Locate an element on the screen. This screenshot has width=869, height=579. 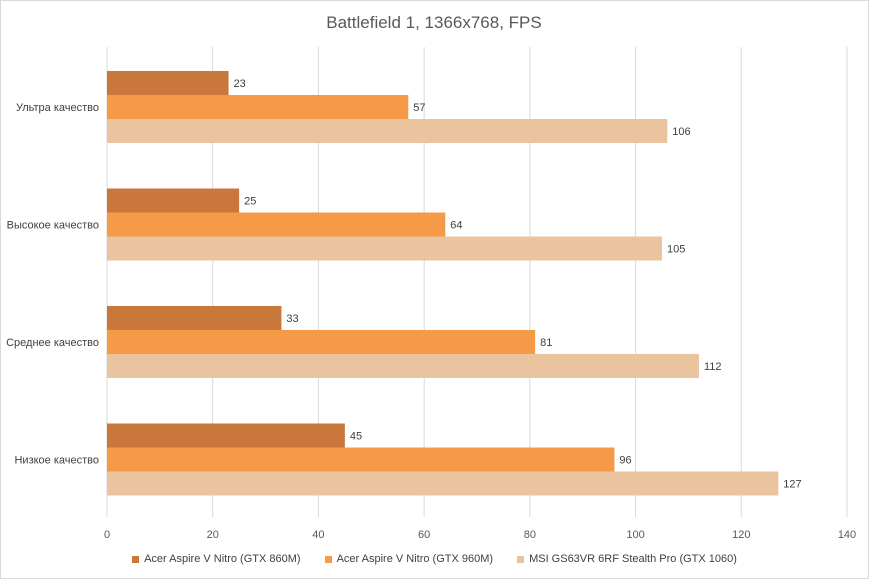
data-label: 45 is located at coordinates (356, 437).